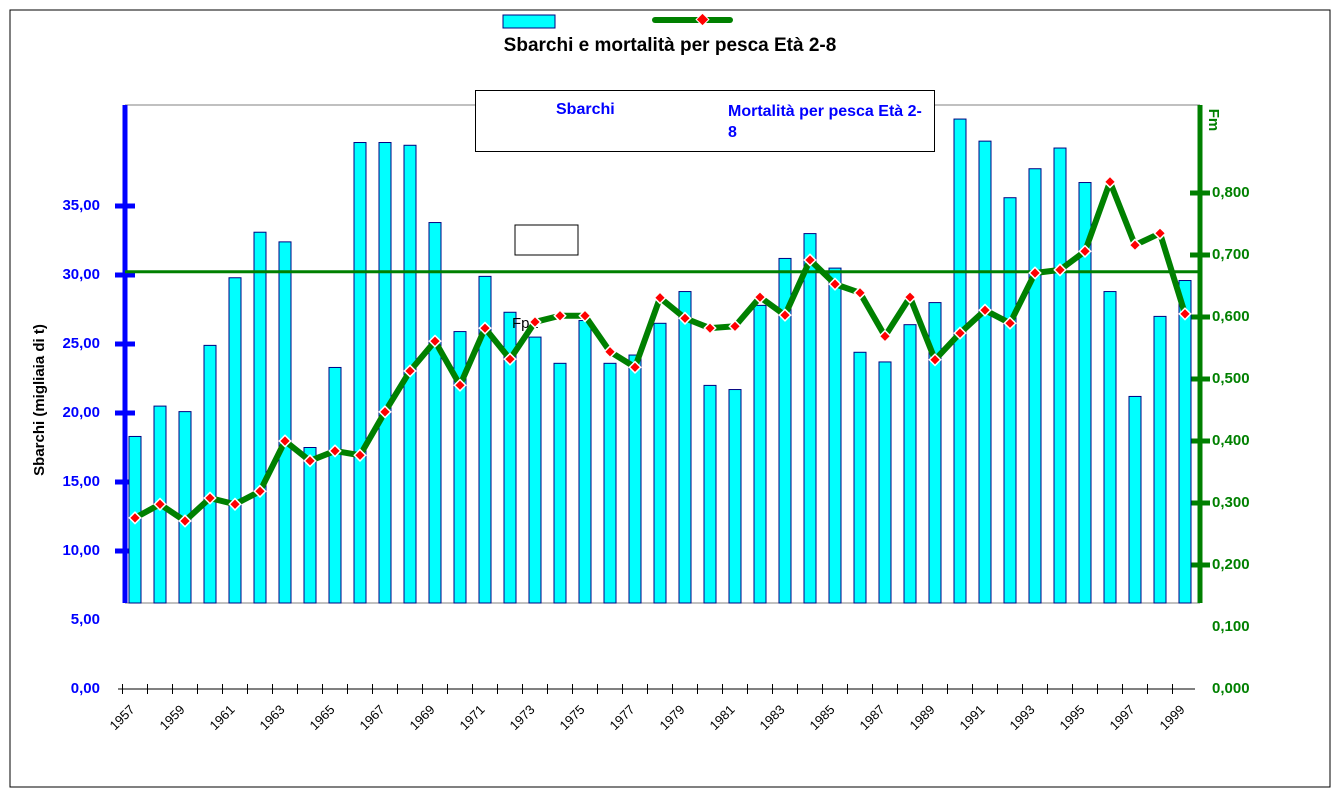 This screenshot has height=797, width=1340. I want to click on legend-entry: Mortalità per pesca Età 2-8, so click(825, 122).